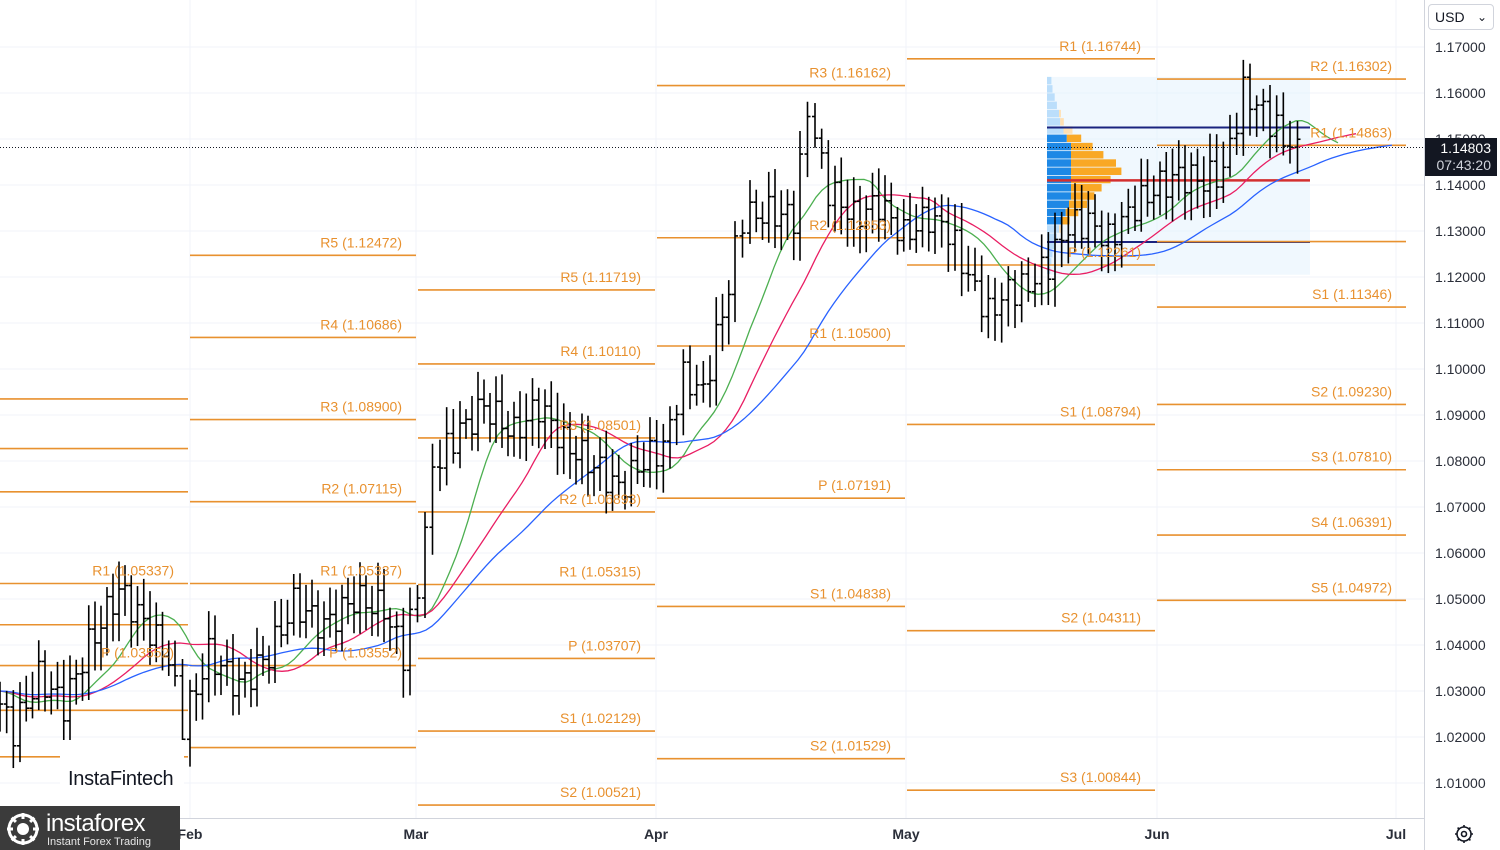 The width and height of the screenshot is (1500, 850). I want to click on last-price-tag: 1.14803 07:43:20, so click(1461, 157).